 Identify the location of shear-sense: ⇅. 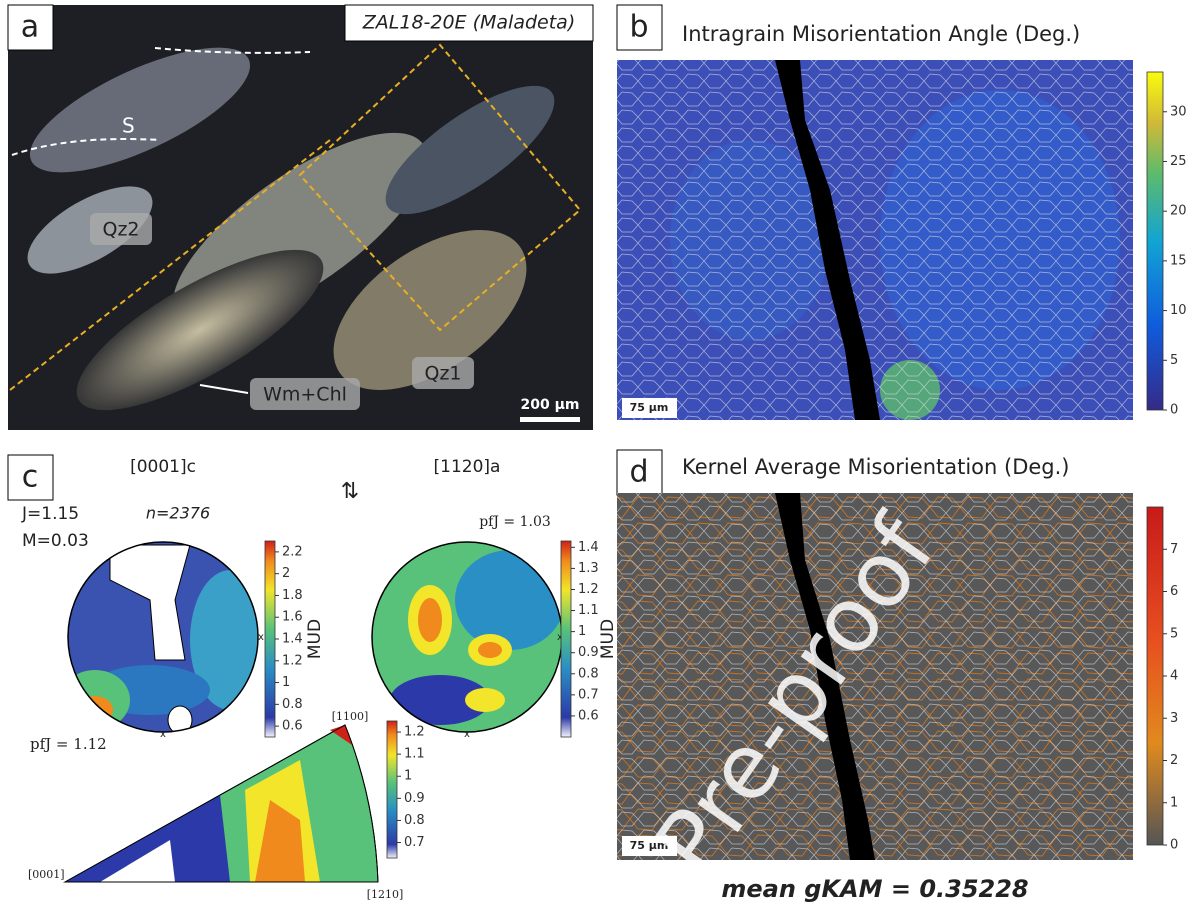
(350, 491).